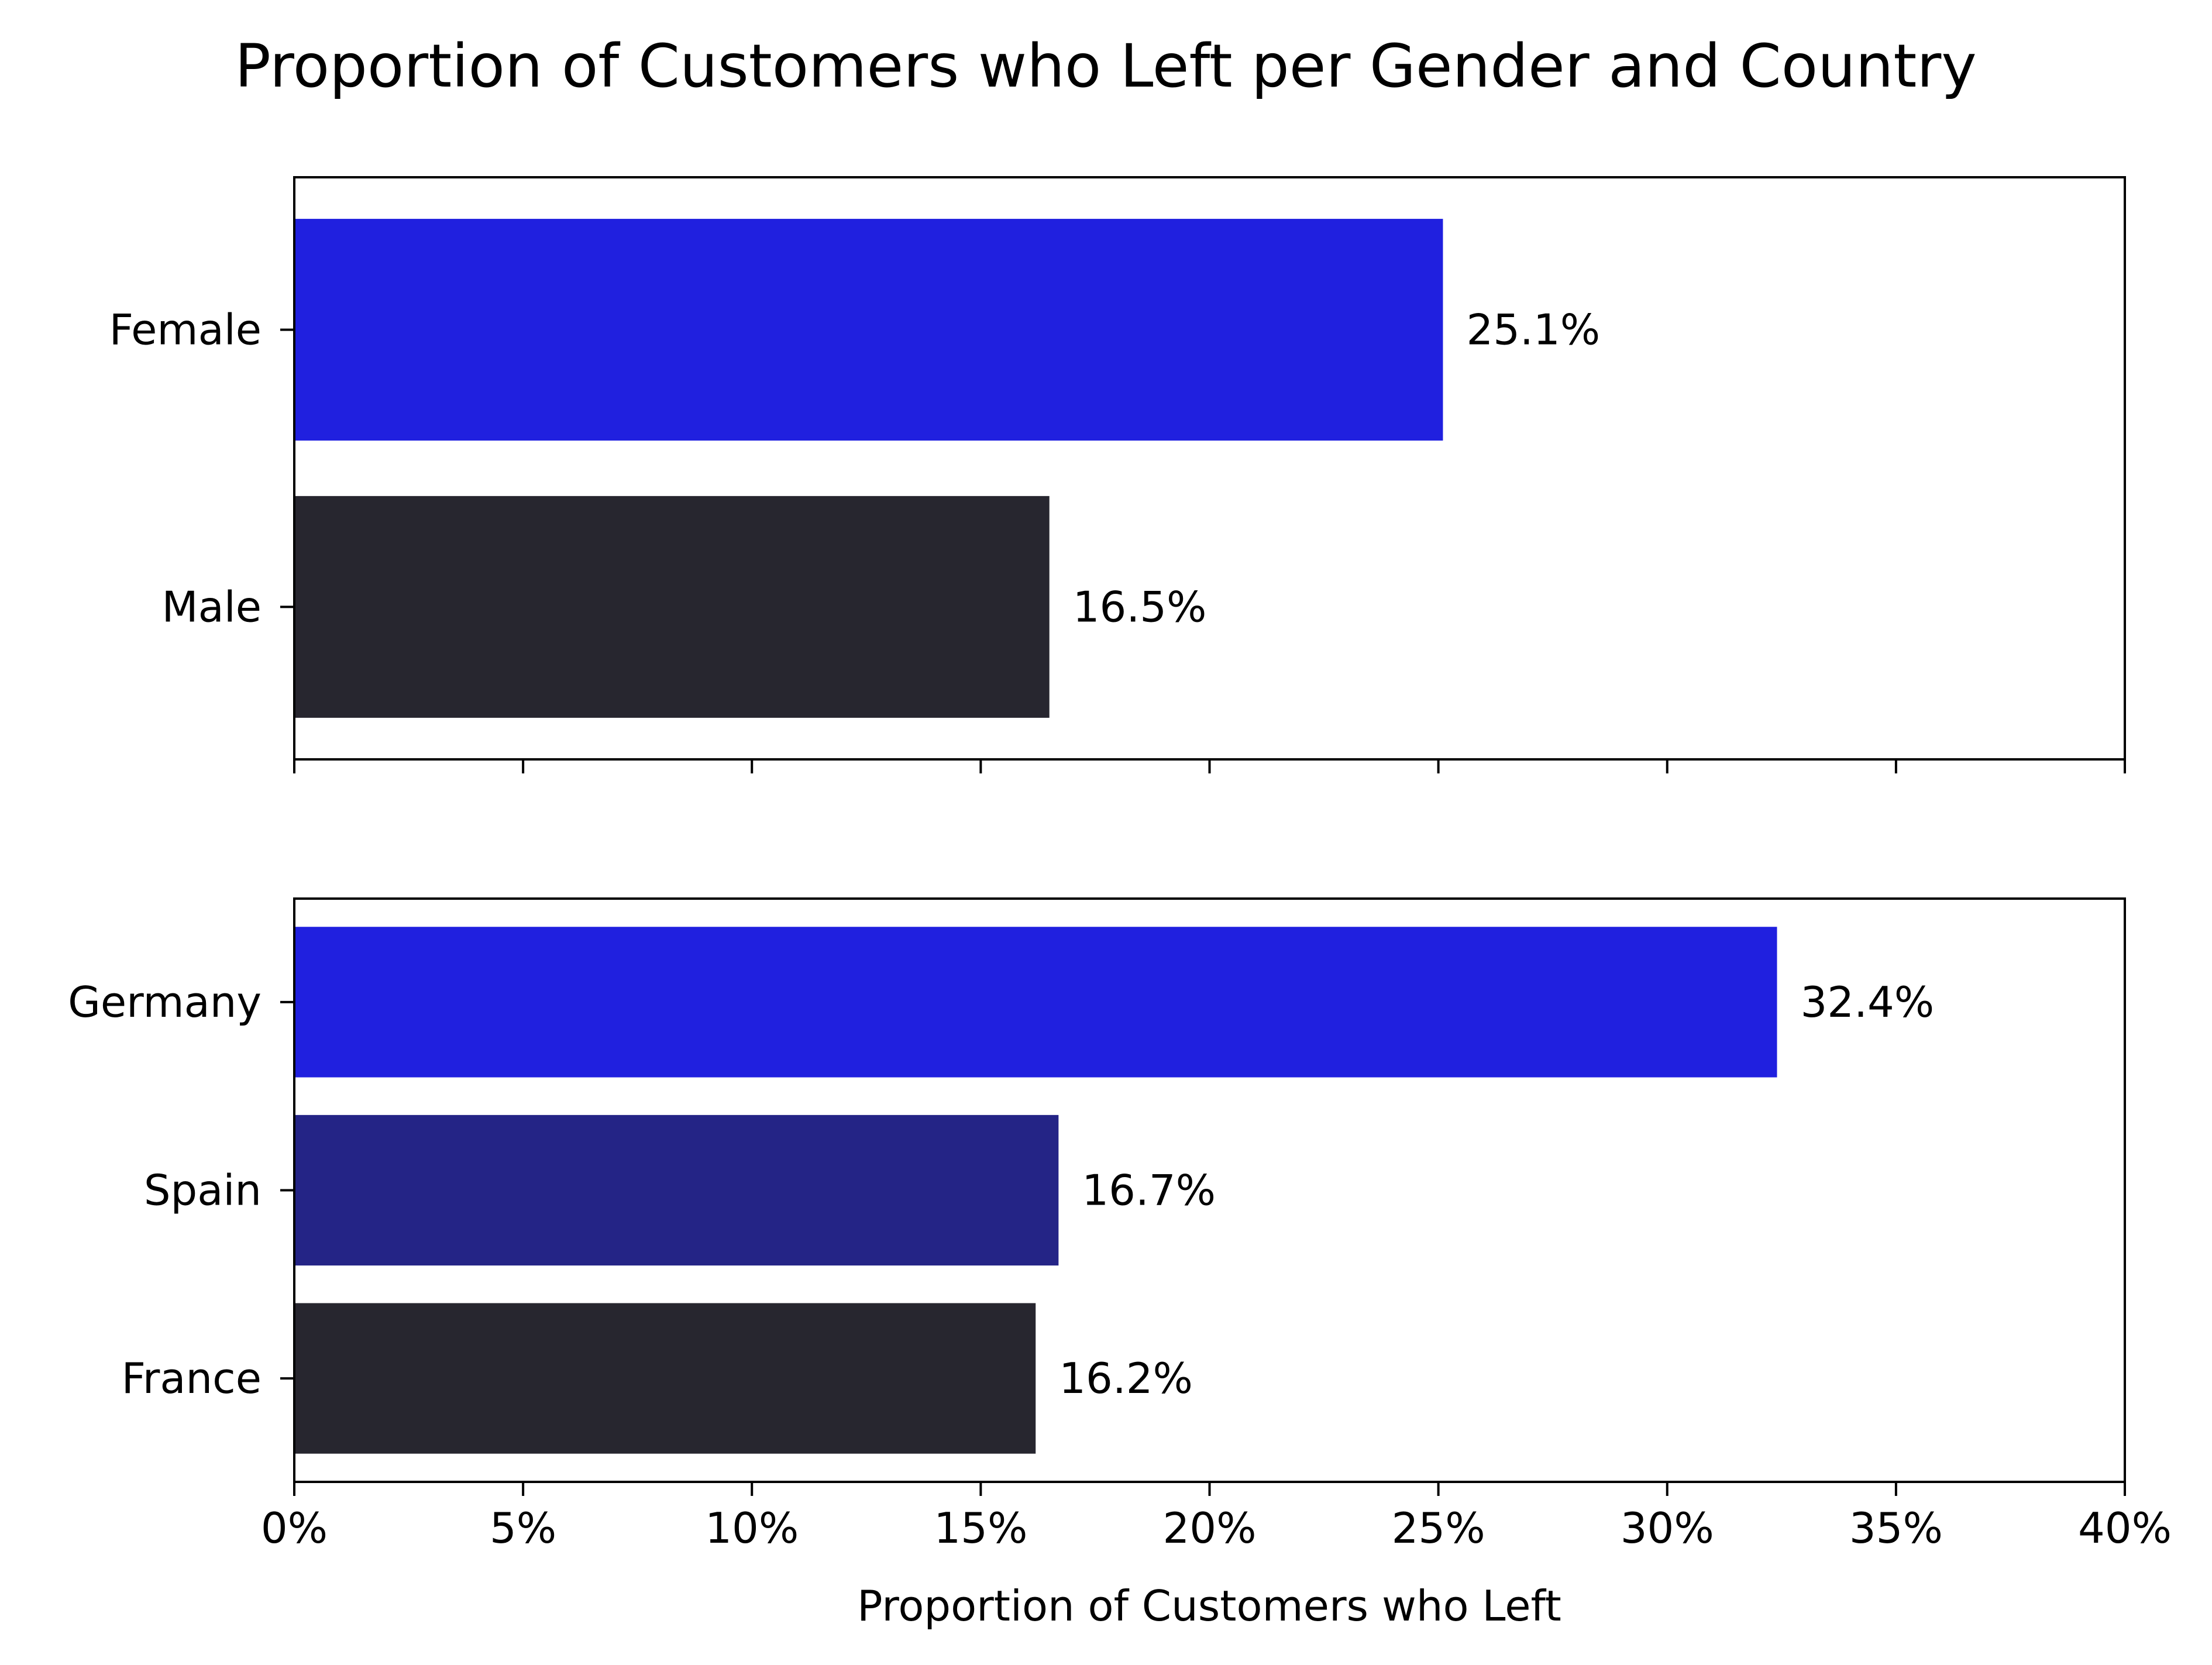 This screenshot has width=2212, height=1665. Describe the element at coordinates (1149, 1190) in the screenshot. I see `bar-value-label-spain: 16.7%` at that location.